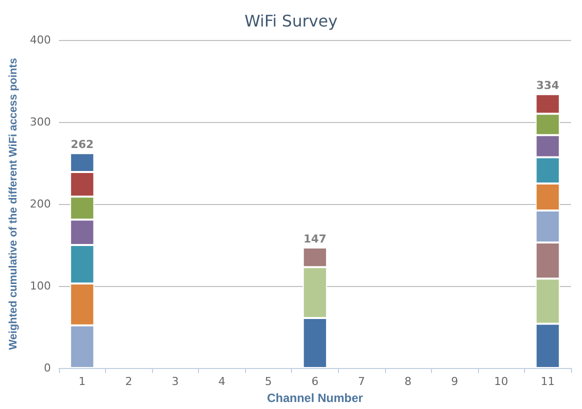 The image size is (582, 409). What do you see at coordinates (47, 368) in the screenshot?
I see `y-tick-label: 0` at bounding box center [47, 368].